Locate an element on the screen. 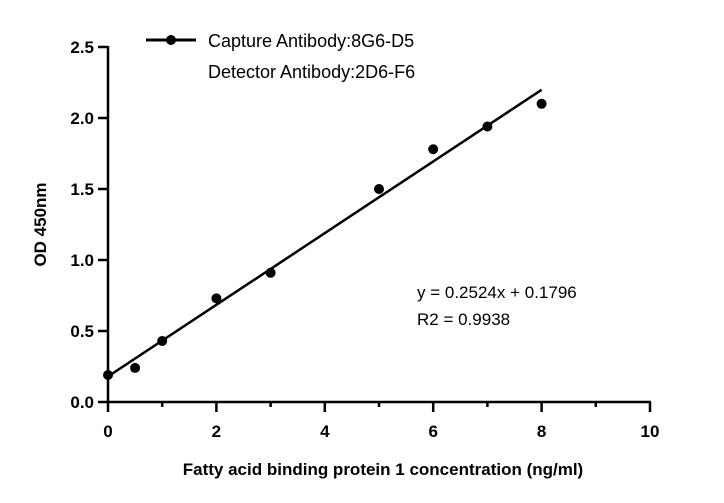  x-tick-label: 4 is located at coordinates (325, 431).